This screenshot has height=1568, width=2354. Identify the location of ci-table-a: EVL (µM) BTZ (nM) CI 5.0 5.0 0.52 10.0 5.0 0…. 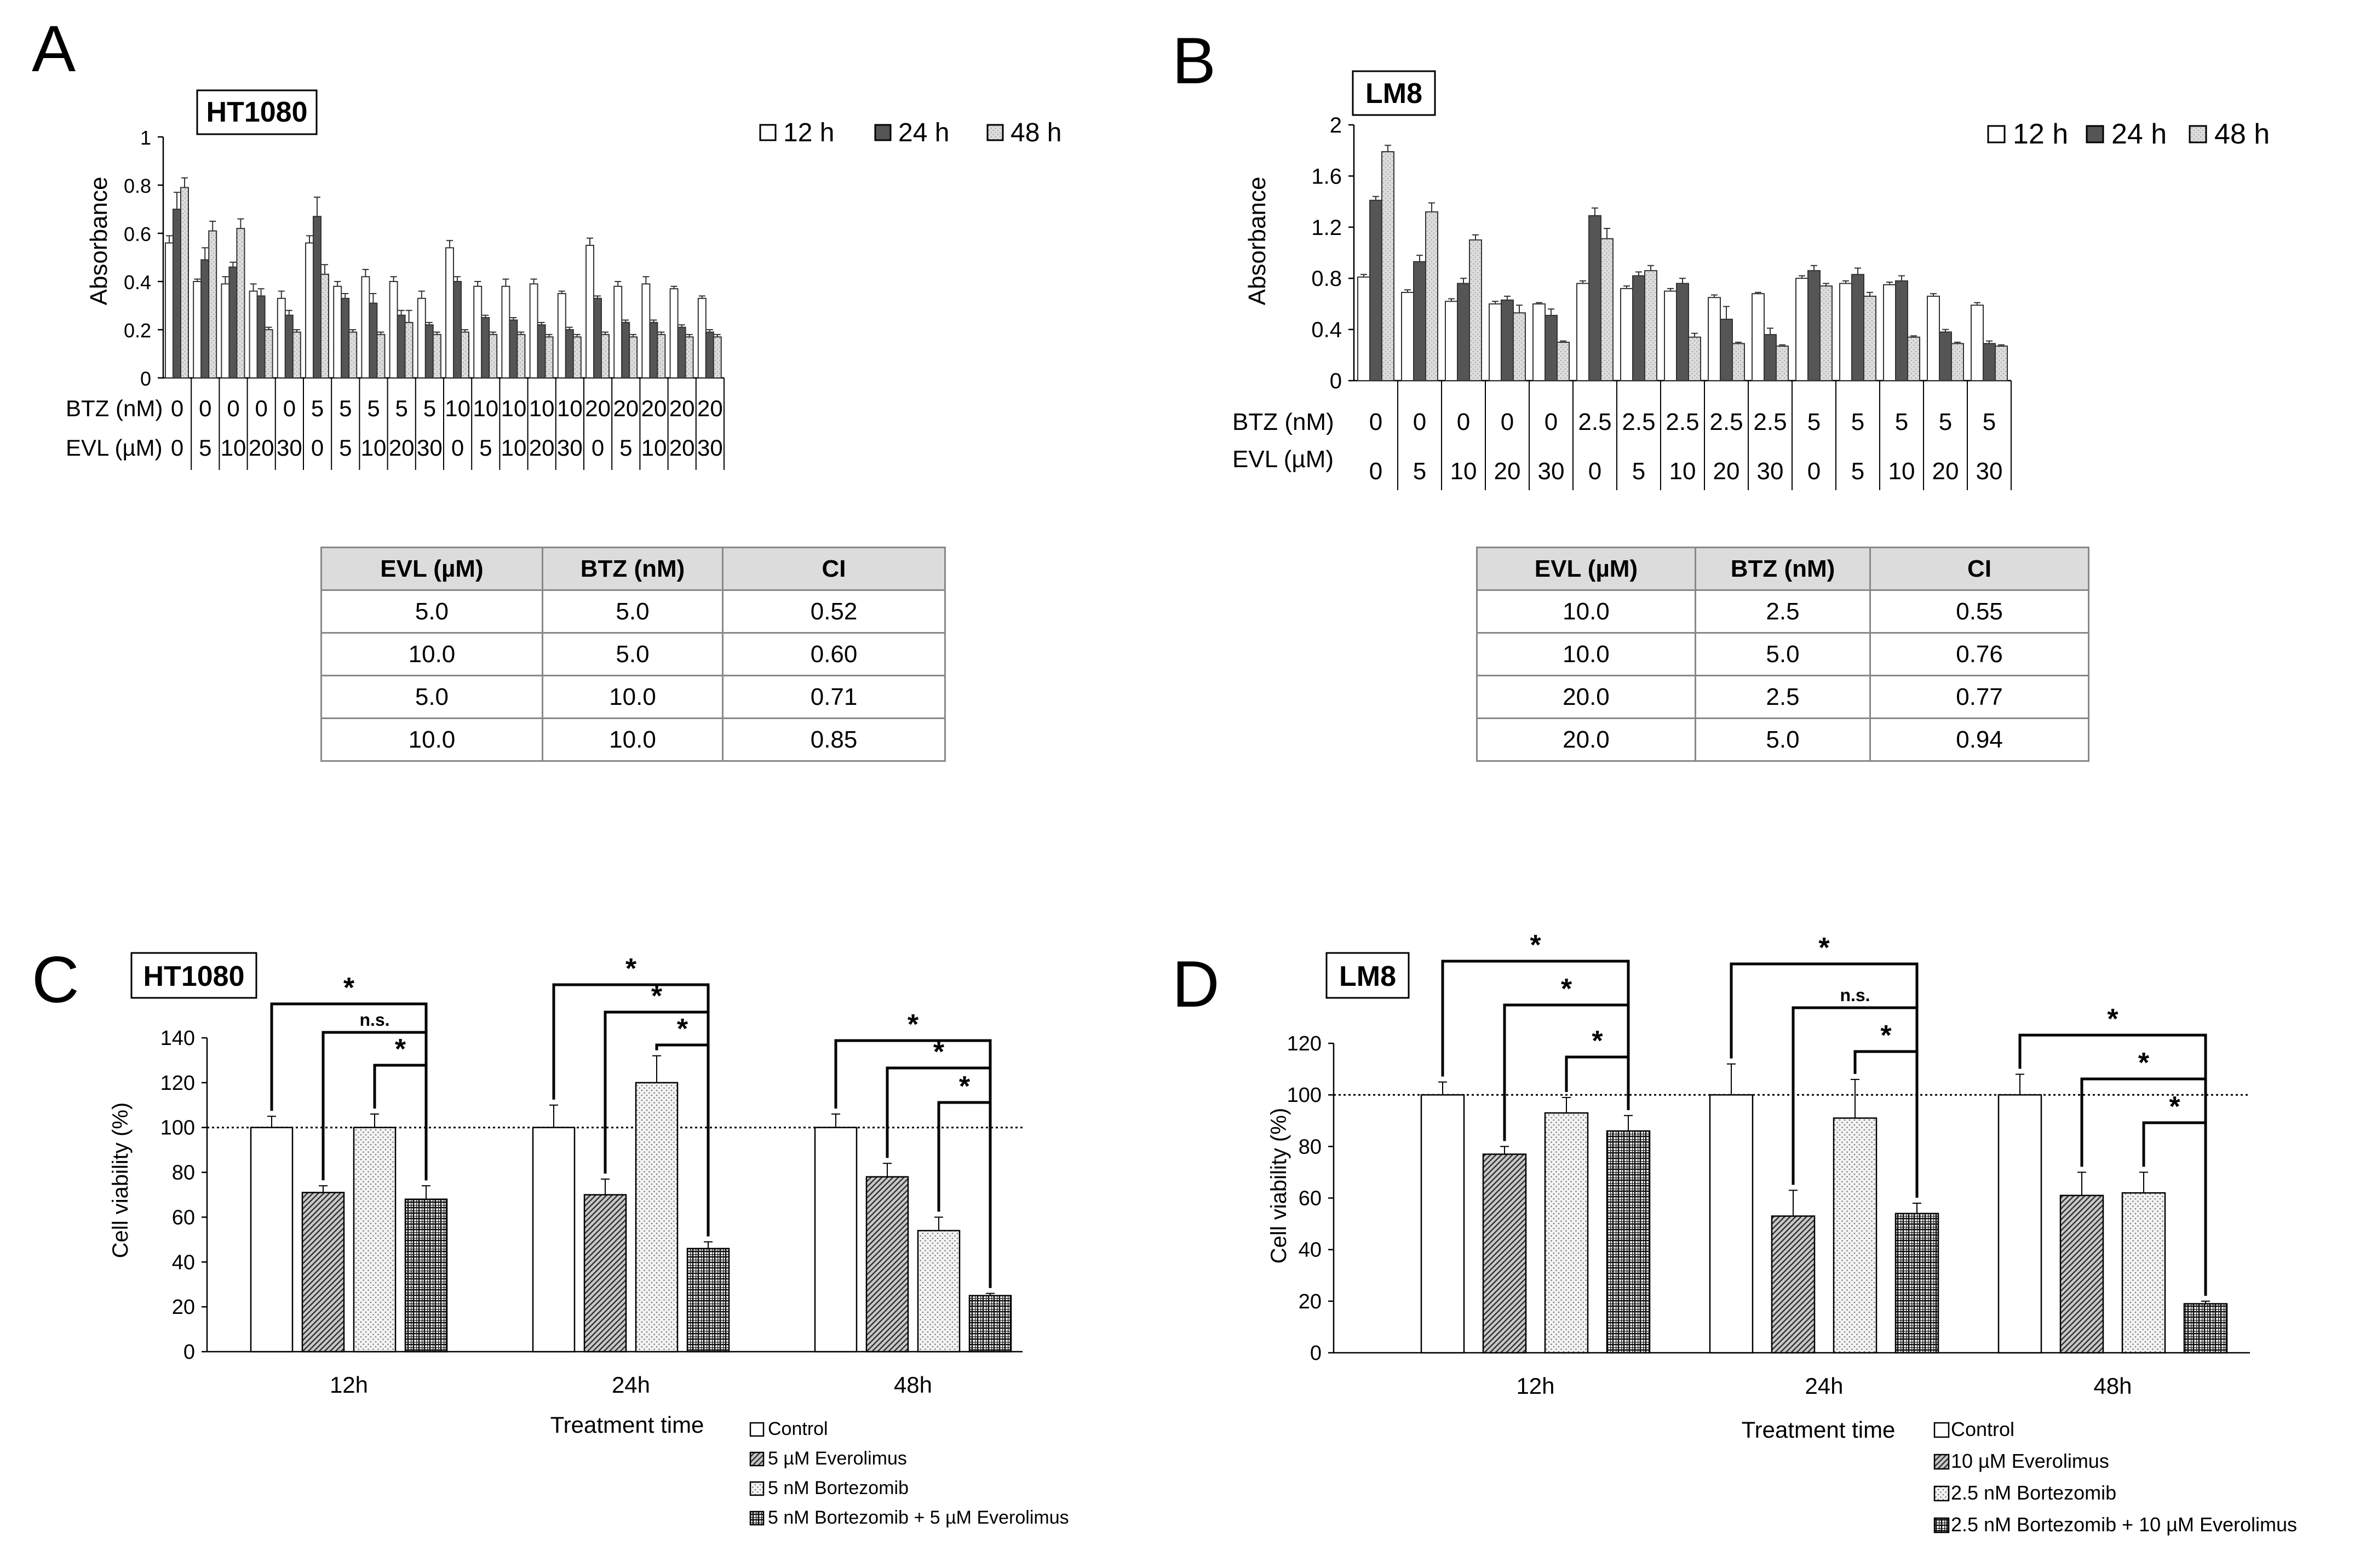
(633, 654).